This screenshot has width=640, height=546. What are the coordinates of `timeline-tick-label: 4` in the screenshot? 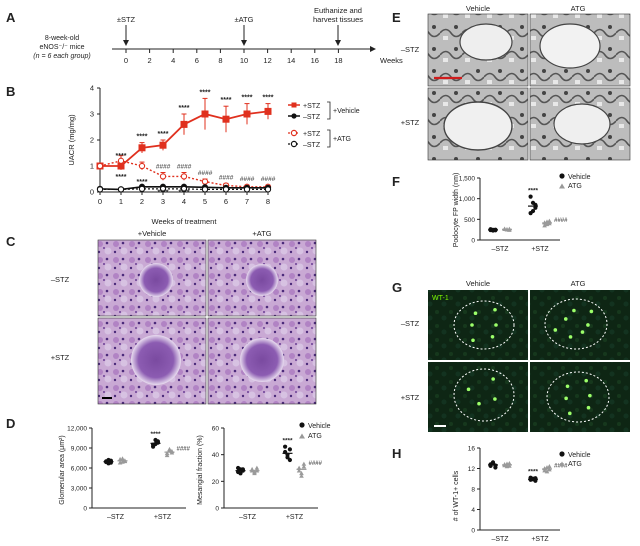 It's located at (173, 60).